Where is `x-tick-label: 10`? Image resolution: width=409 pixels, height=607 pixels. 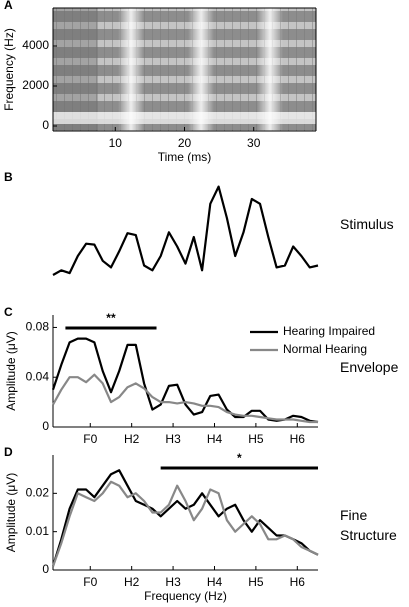 x-tick-label: 10 is located at coordinates (116, 143).